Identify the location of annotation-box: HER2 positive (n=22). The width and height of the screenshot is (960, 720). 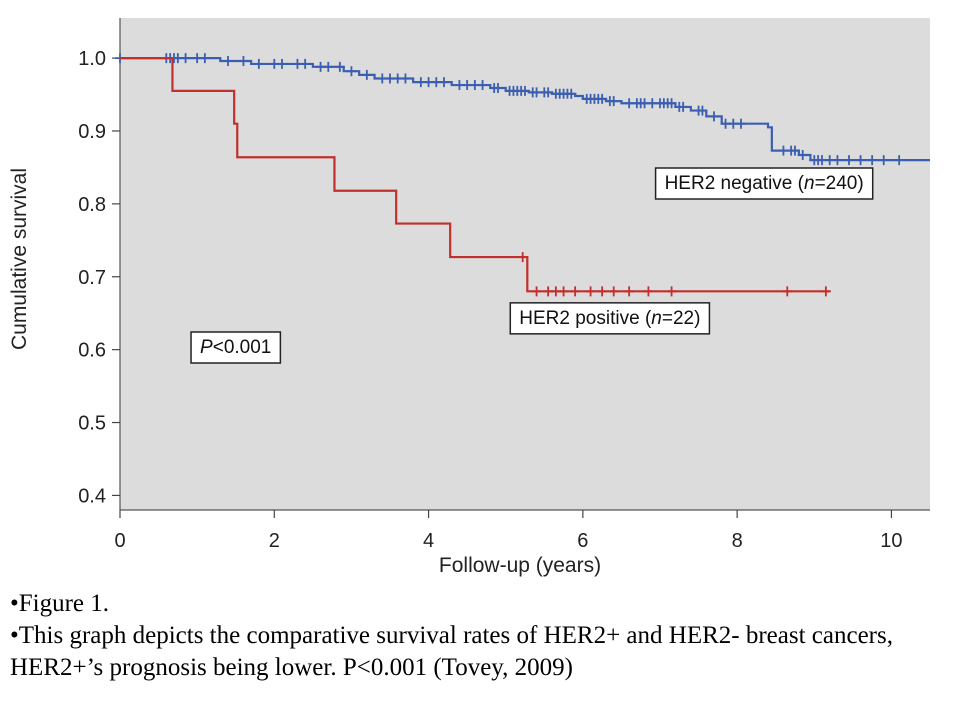
(610, 318).